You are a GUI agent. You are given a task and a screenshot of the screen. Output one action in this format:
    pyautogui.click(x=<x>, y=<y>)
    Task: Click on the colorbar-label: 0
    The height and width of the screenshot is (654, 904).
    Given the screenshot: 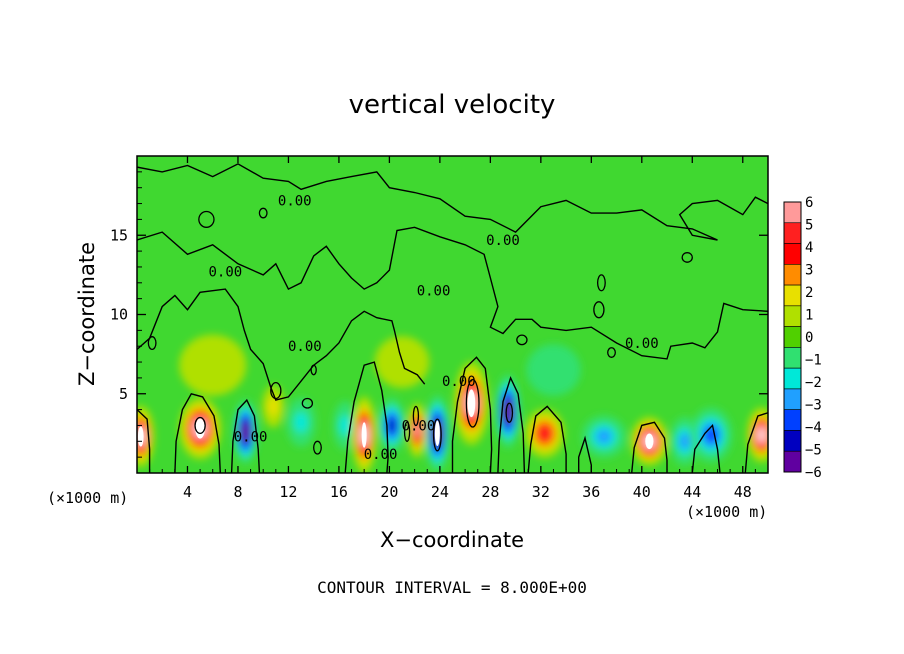 What is the action you would take?
    pyautogui.click(x=809, y=338)
    